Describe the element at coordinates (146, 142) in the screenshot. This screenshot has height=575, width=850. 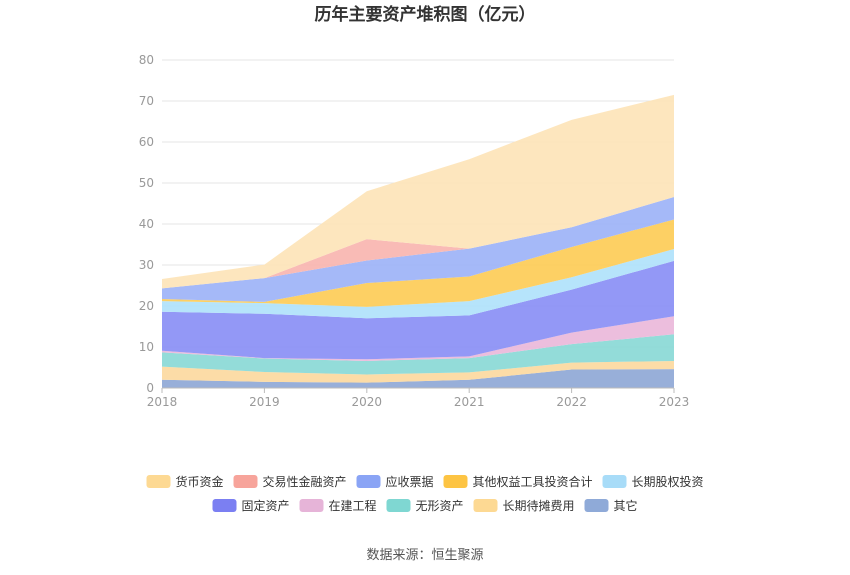
I see `y-tick-label: 60` at that location.